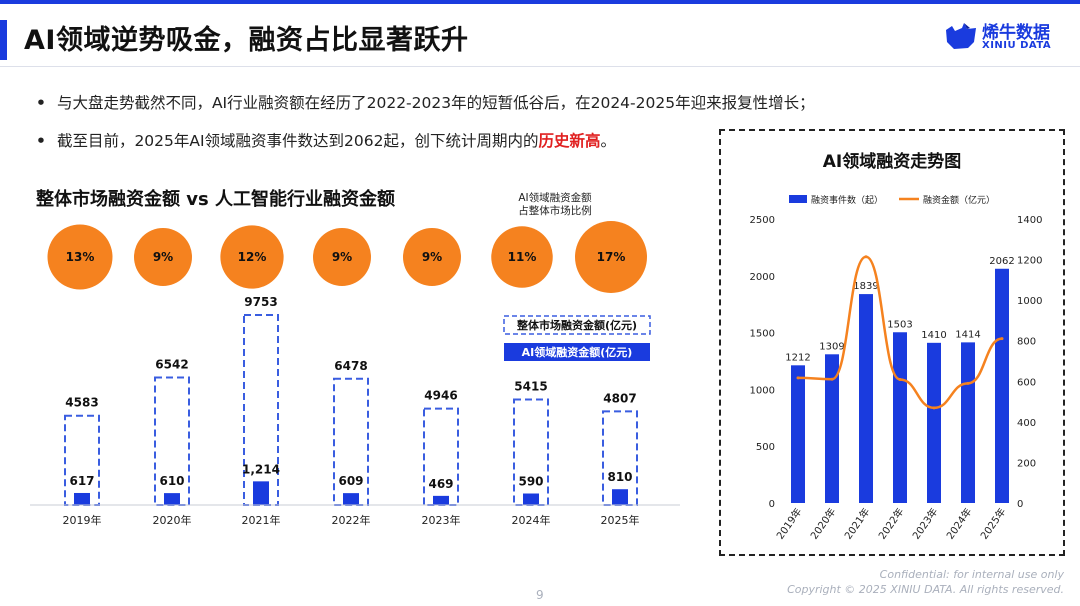 The image size is (1080, 606). I want to click on right-line-series, so click(900, 332).